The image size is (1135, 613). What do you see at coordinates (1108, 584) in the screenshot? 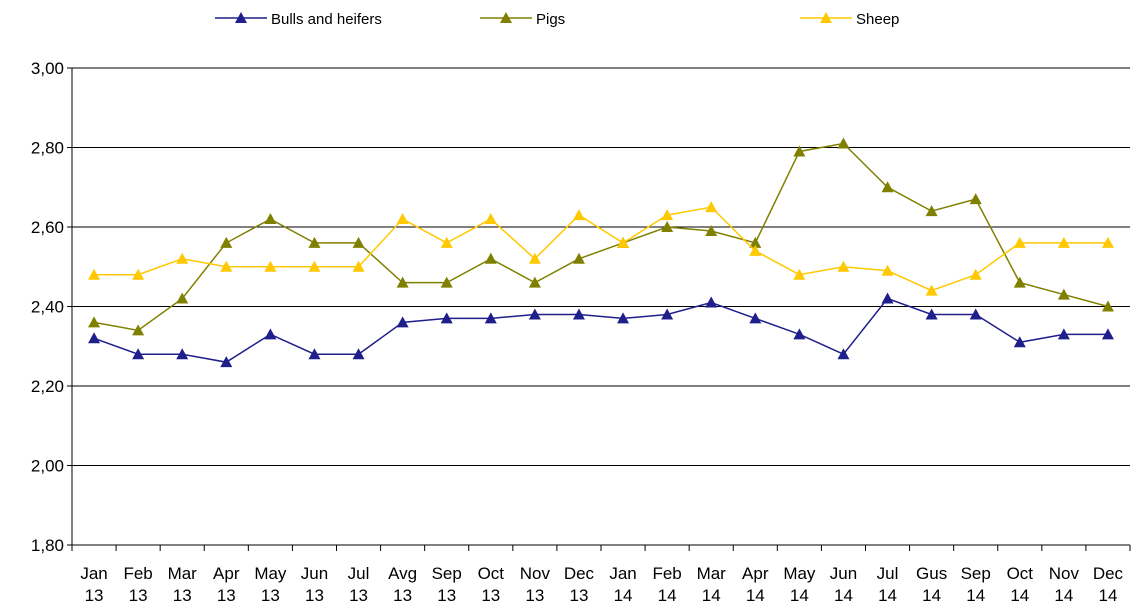
I see `x-tick-label: Dec 14` at bounding box center [1108, 584].